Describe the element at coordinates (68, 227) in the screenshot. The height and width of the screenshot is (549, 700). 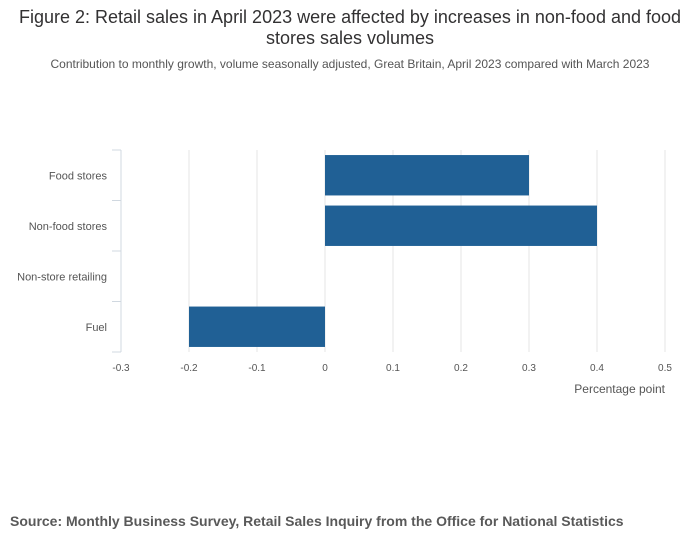
I see `category-label: Non-food stores` at that location.